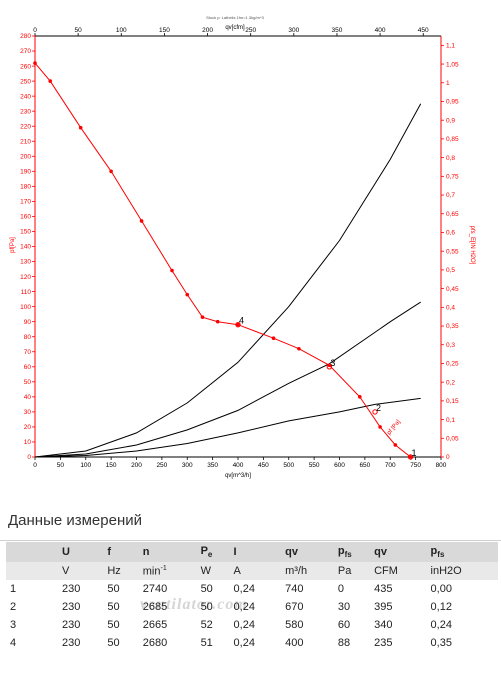 This screenshot has width=501, height=674. What do you see at coordinates (448, 83) in the screenshot?
I see `right-tick-label: 1` at bounding box center [448, 83].